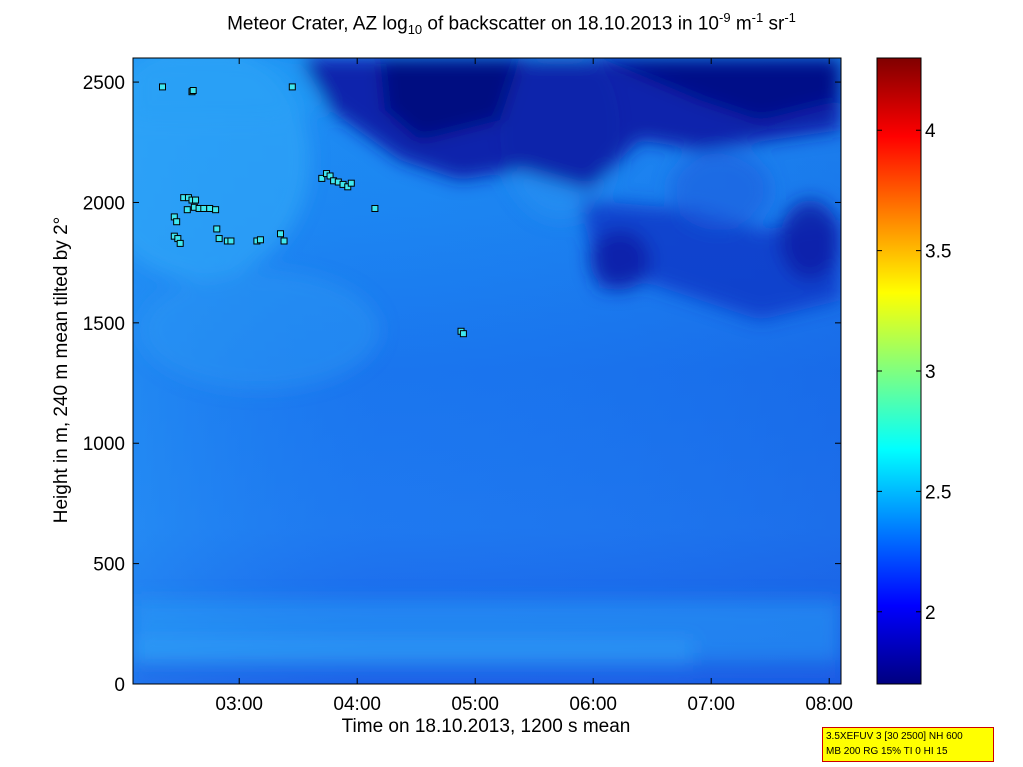 The width and height of the screenshot is (1023, 767). What do you see at coordinates (104, 324) in the screenshot?
I see `y-tick-label: 1500` at bounding box center [104, 324].